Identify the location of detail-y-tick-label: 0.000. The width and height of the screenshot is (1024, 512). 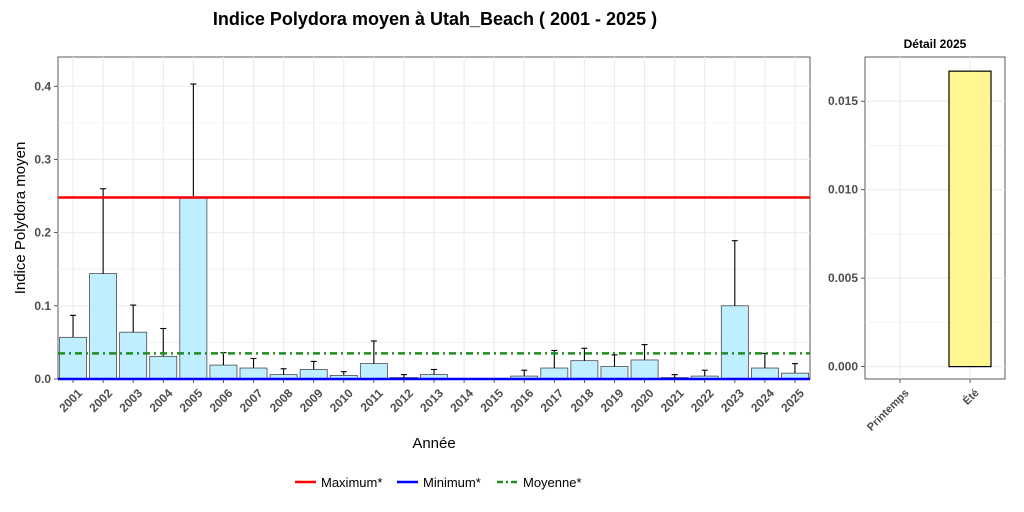
(843, 367).